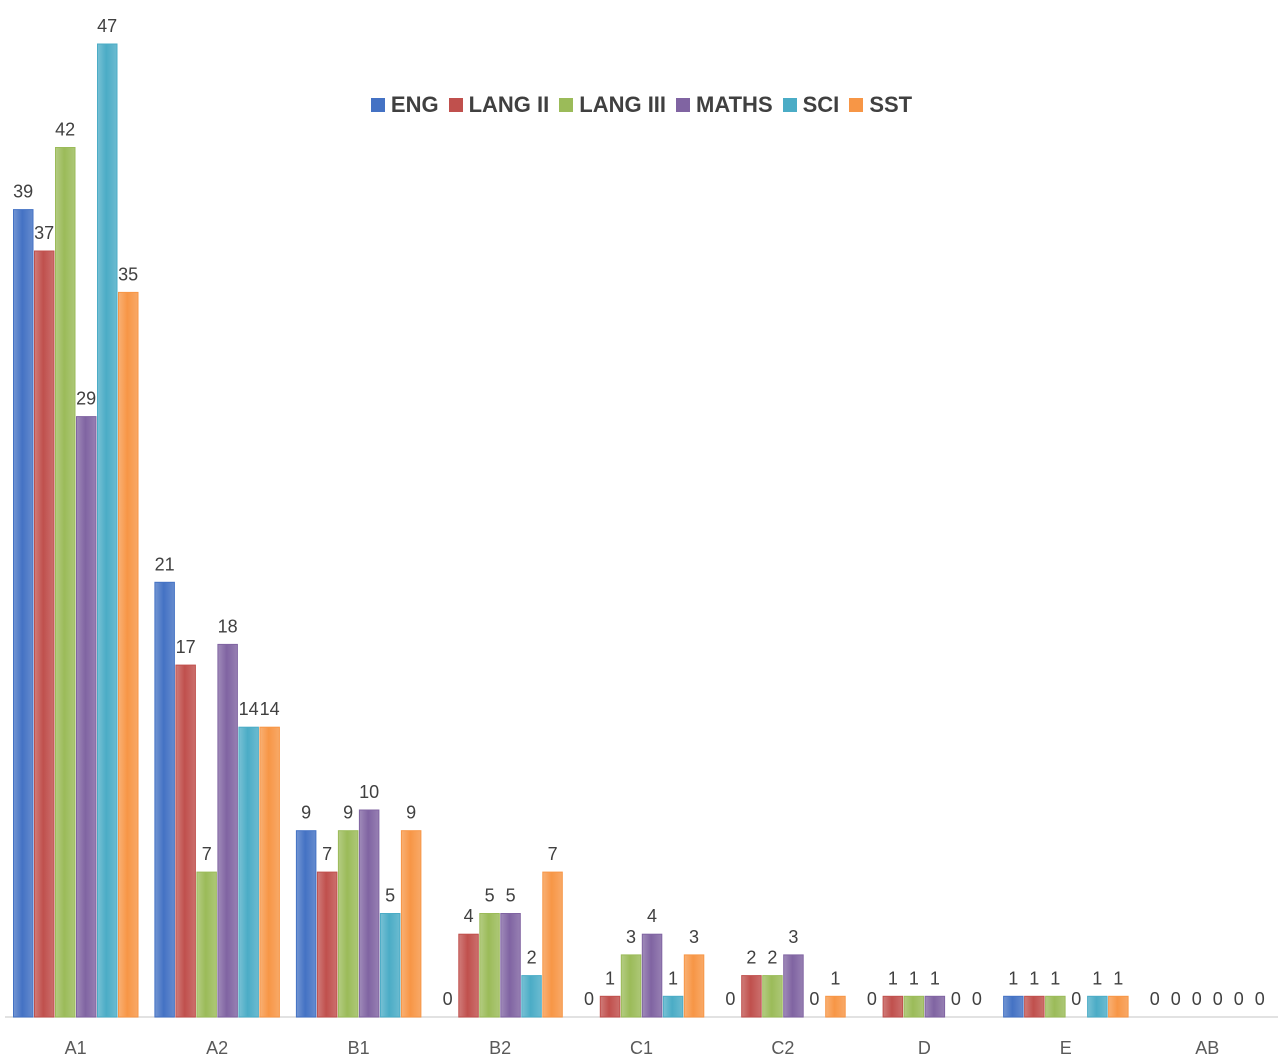 The width and height of the screenshot is (1283, 1059). Describe the element at coordinates (1055, 1006) in the screenshot. I see `bar-lang-iii-e` at that location.